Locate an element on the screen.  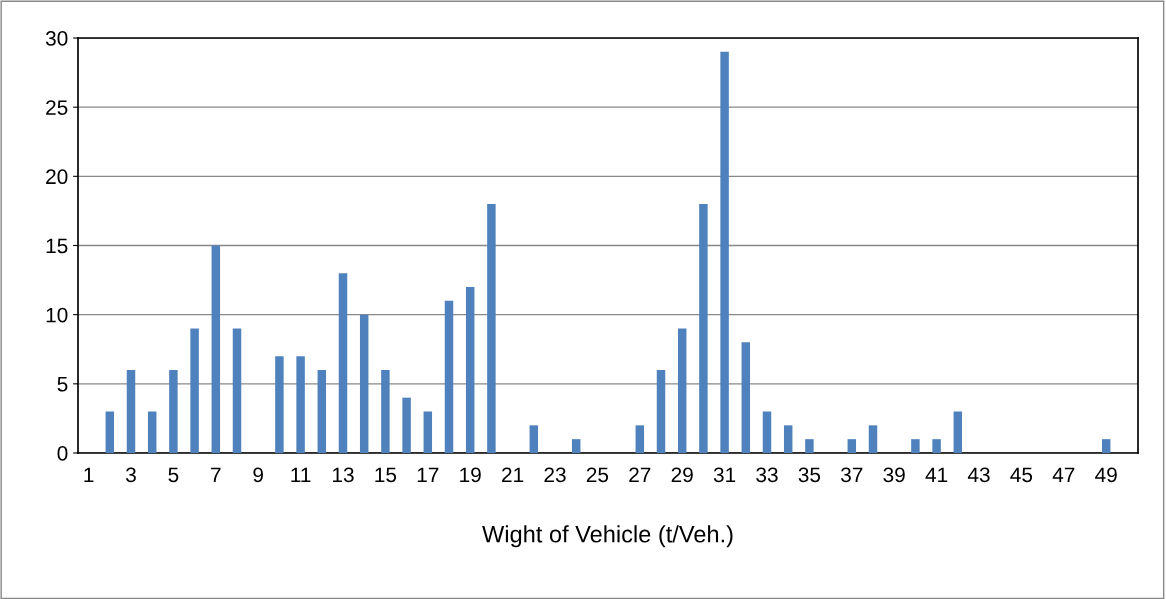
x-tick-label: 33 is located at coordinates (767, 475).